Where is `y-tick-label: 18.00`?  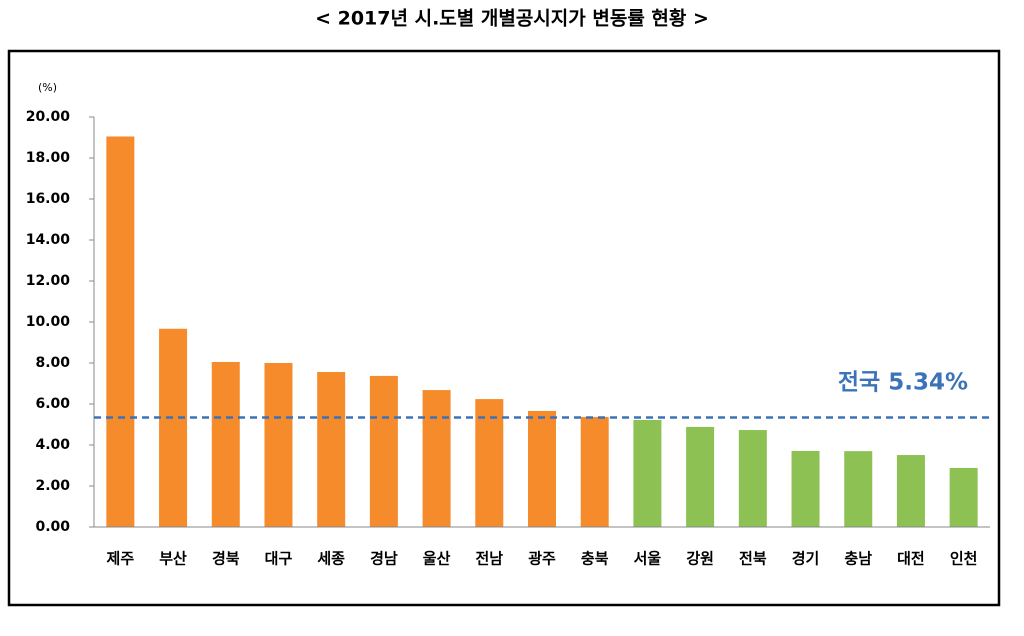
y-tick-label: 18.00 is located at coordinates (48, 158).